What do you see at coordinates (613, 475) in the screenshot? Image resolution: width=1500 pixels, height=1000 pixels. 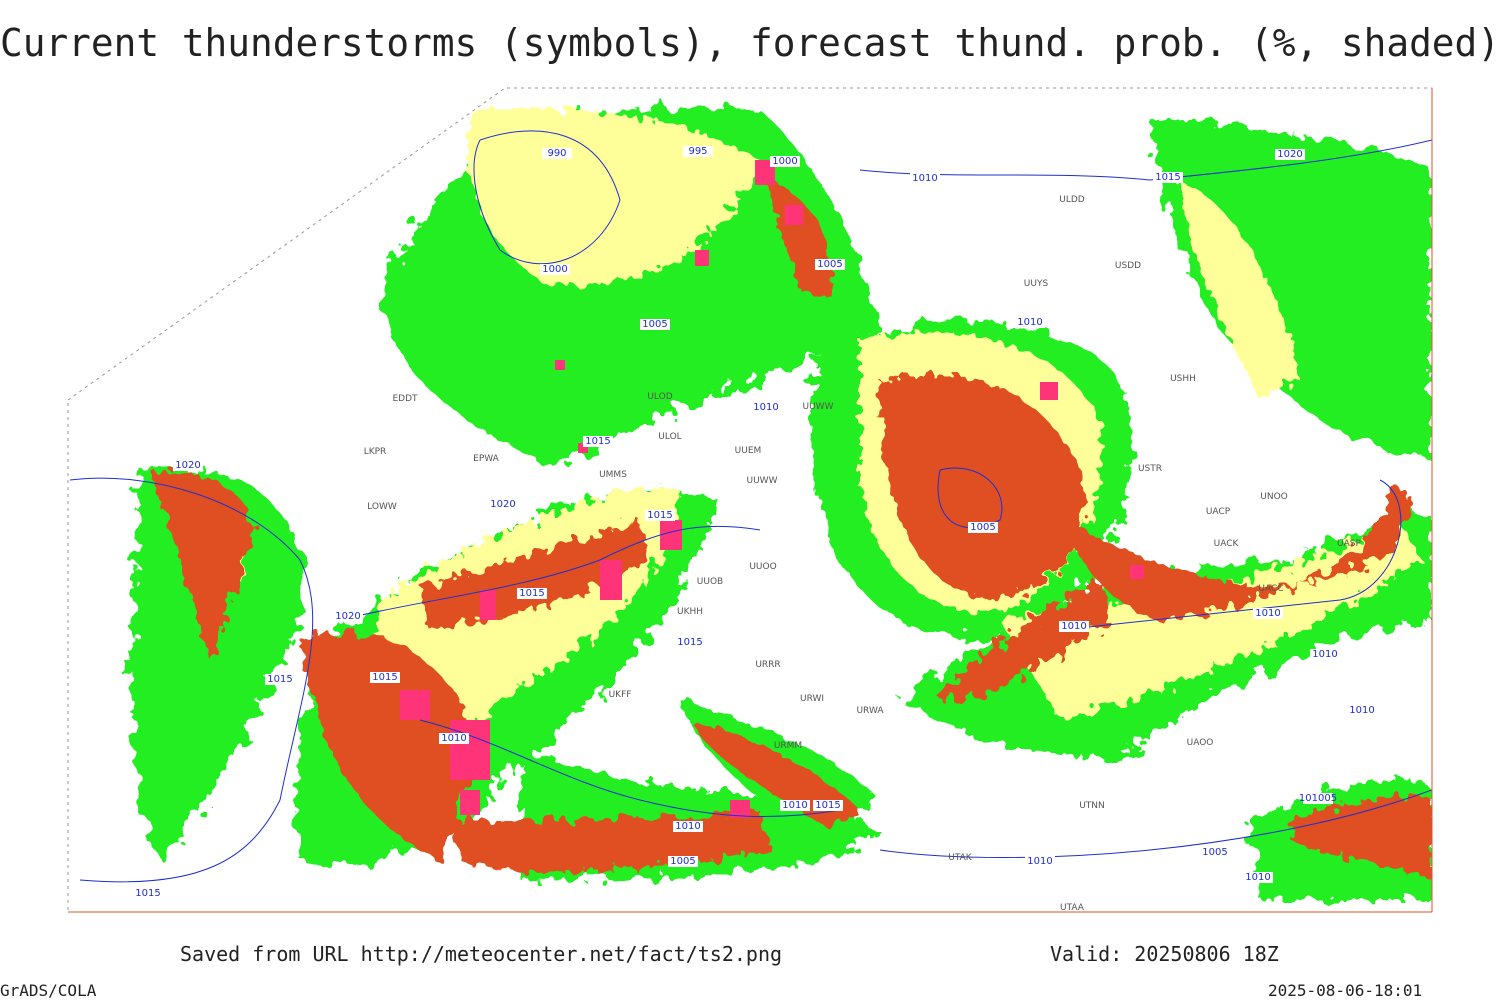 I see `station-label: UMMS` at bounding box center [613, 475].